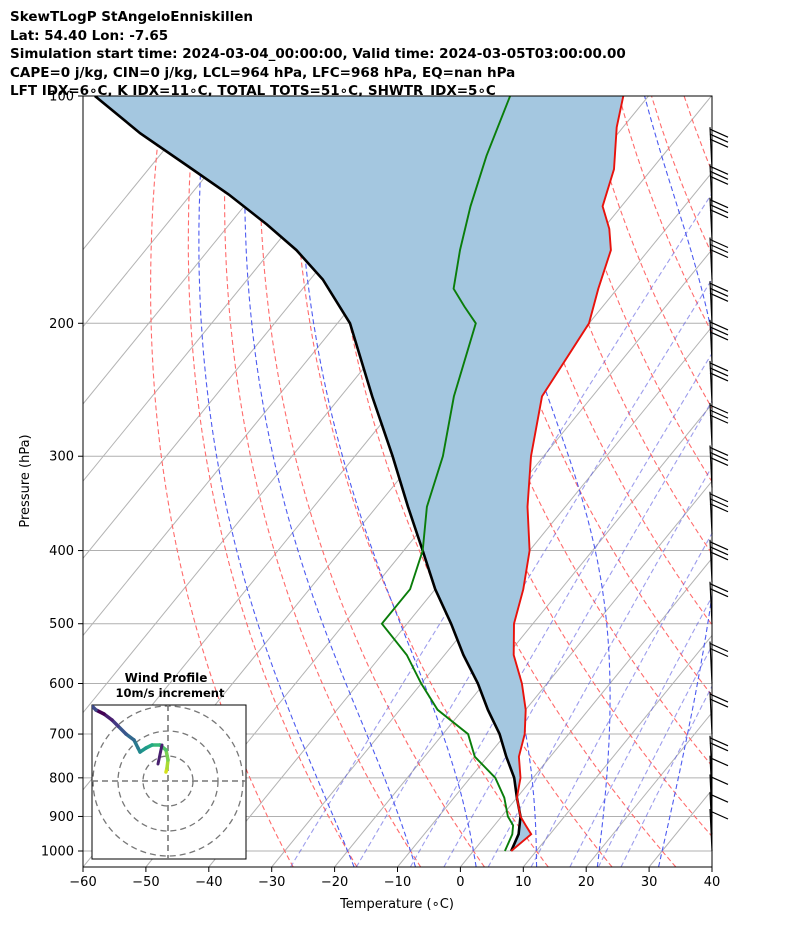 The image size is (794, 937). What do you see at coordinates (719, 489) in the screenshot?
I see `wind-barbs` at bounding box center [719, 489].